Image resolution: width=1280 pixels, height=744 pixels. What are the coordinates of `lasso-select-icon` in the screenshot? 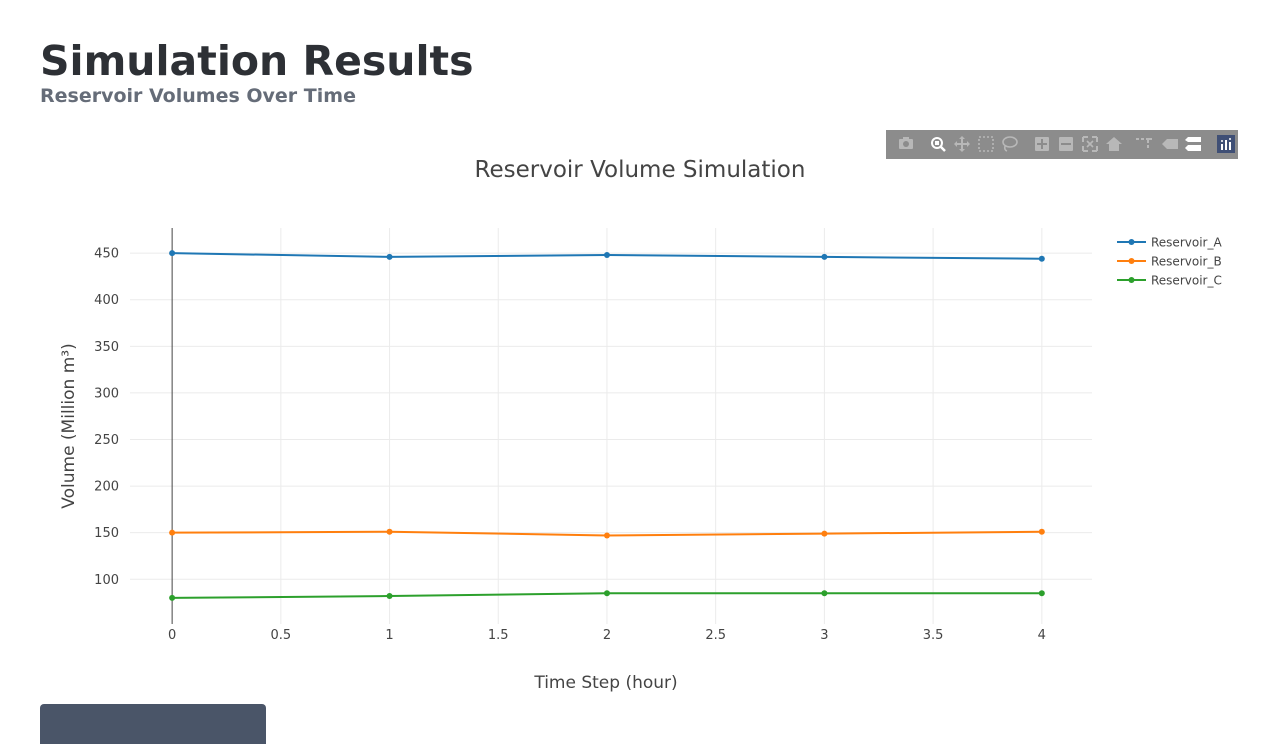 It's located at (1010, 144).